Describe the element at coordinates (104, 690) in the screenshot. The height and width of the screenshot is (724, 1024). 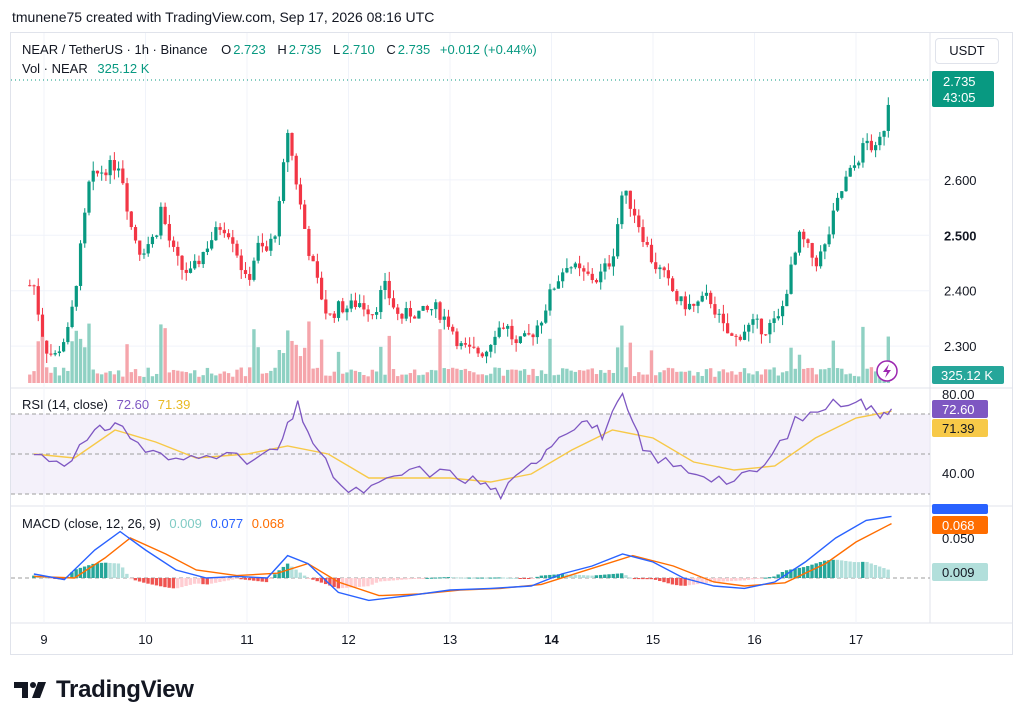
I see `tradingview-logo: TradingView` at that location.